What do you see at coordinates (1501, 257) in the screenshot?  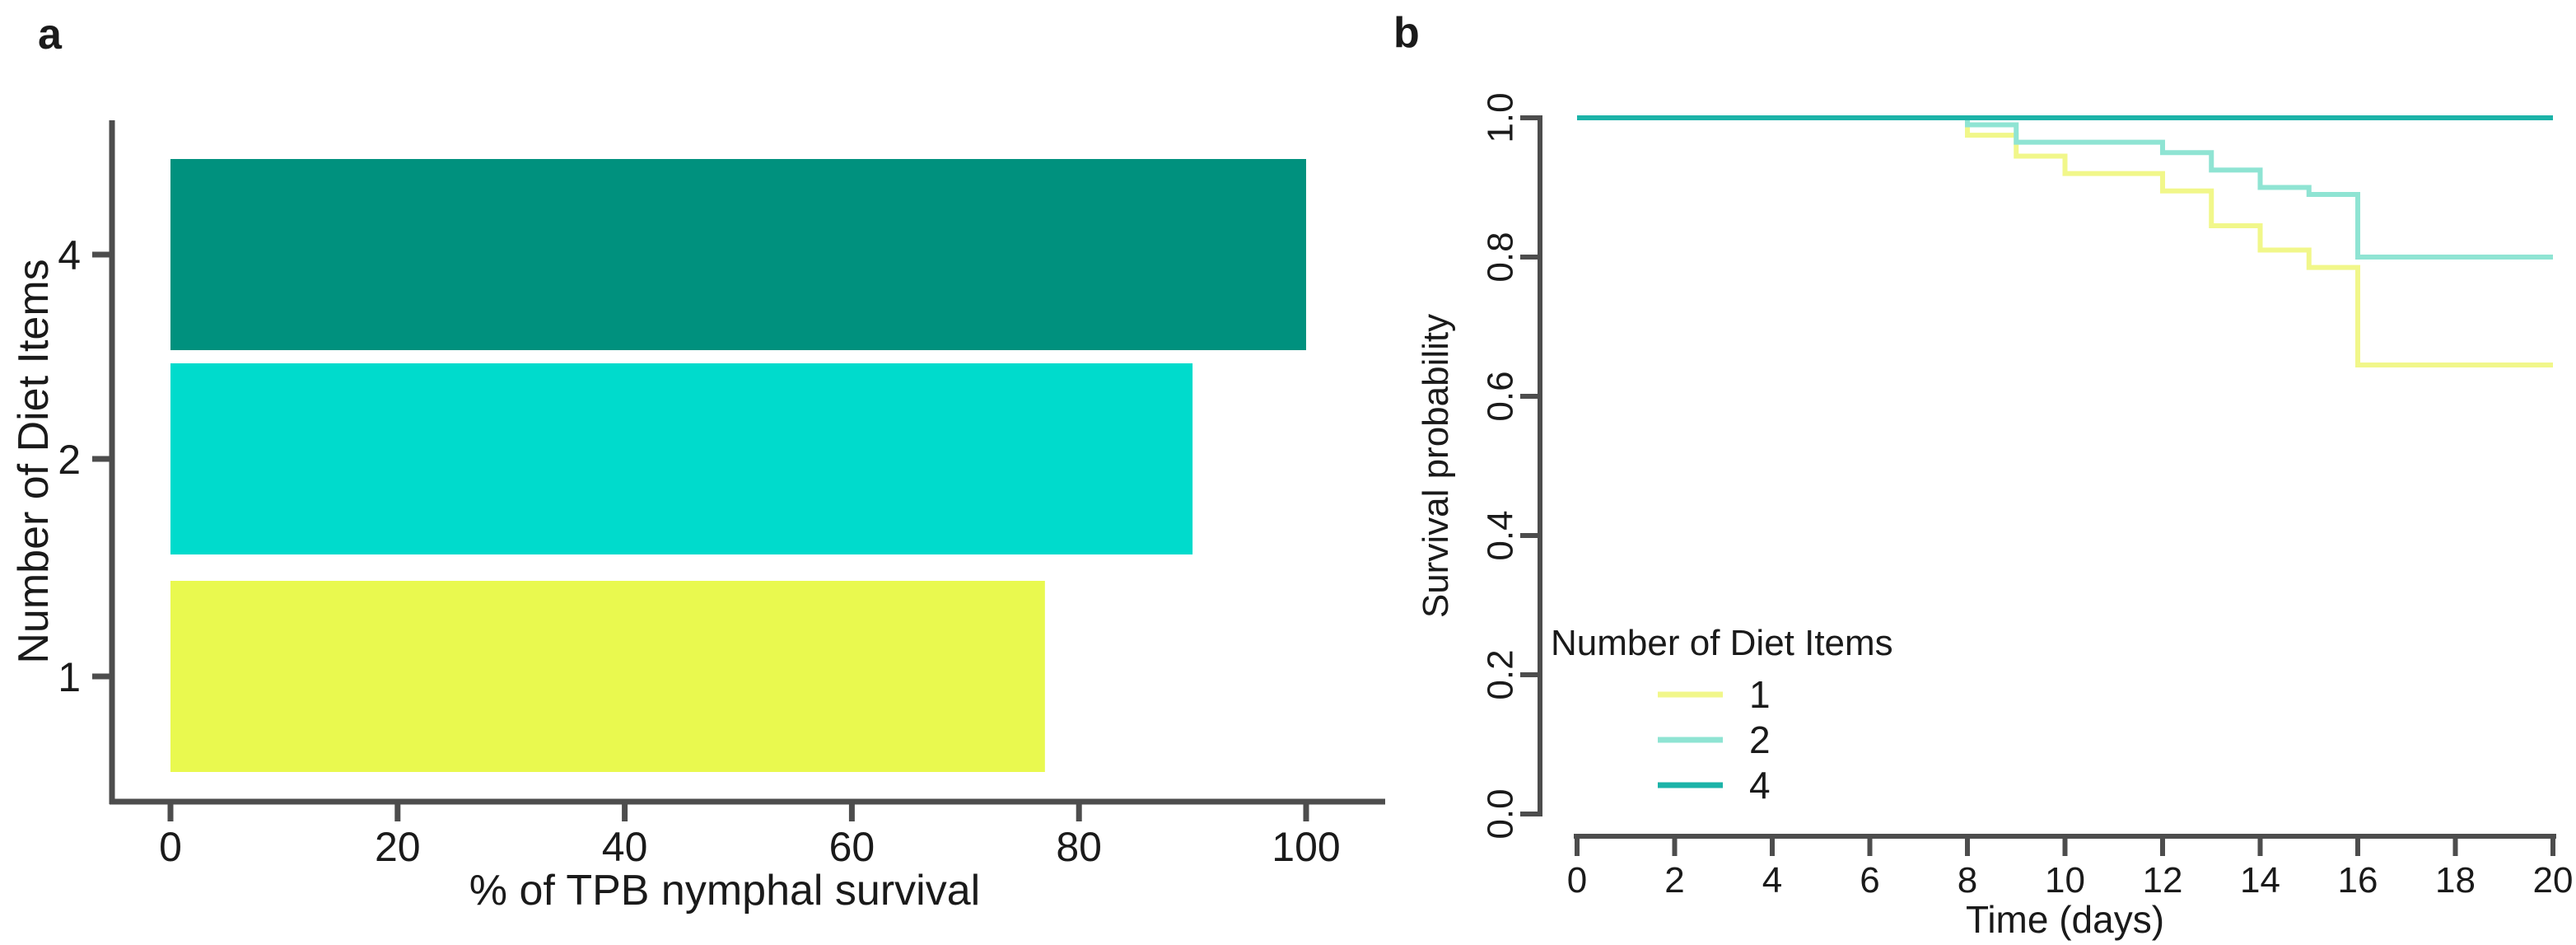 I see `panel-b-y-tick-label: 0.8` at bounding box center [1501, 257].